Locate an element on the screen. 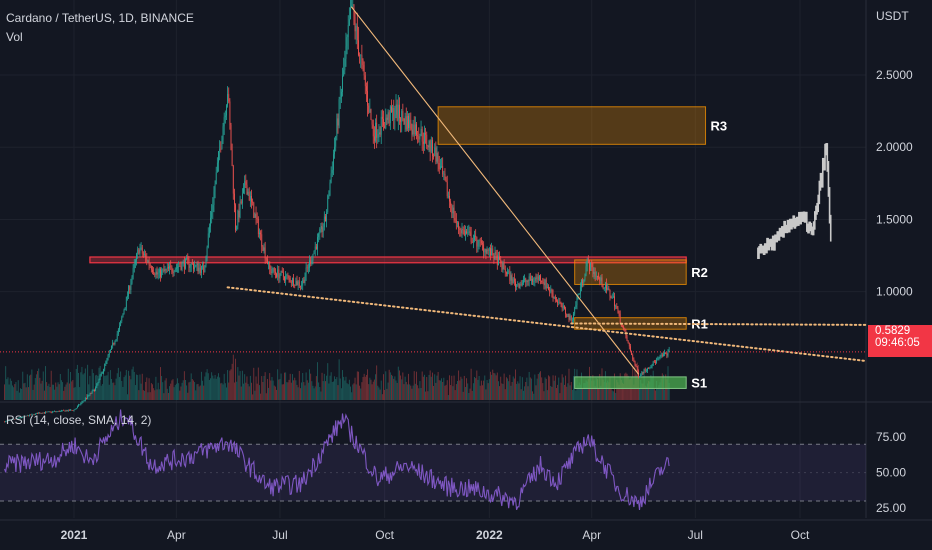 The width and height of the screenshot is (932, 550). time-tick-label: Jul is located at coordinates (695, 535).